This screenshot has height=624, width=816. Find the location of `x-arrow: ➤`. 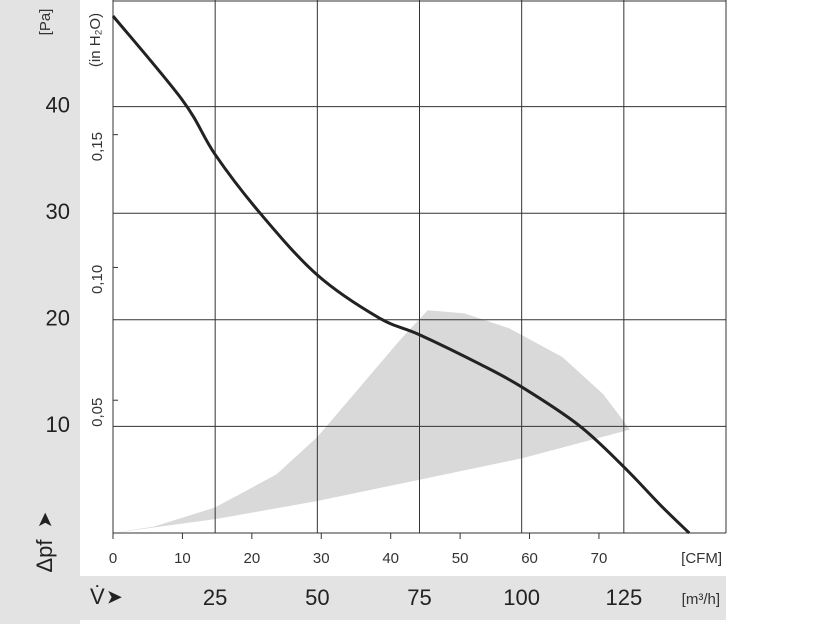

x-arrow: ➤ is located at coordinates (114, 597).